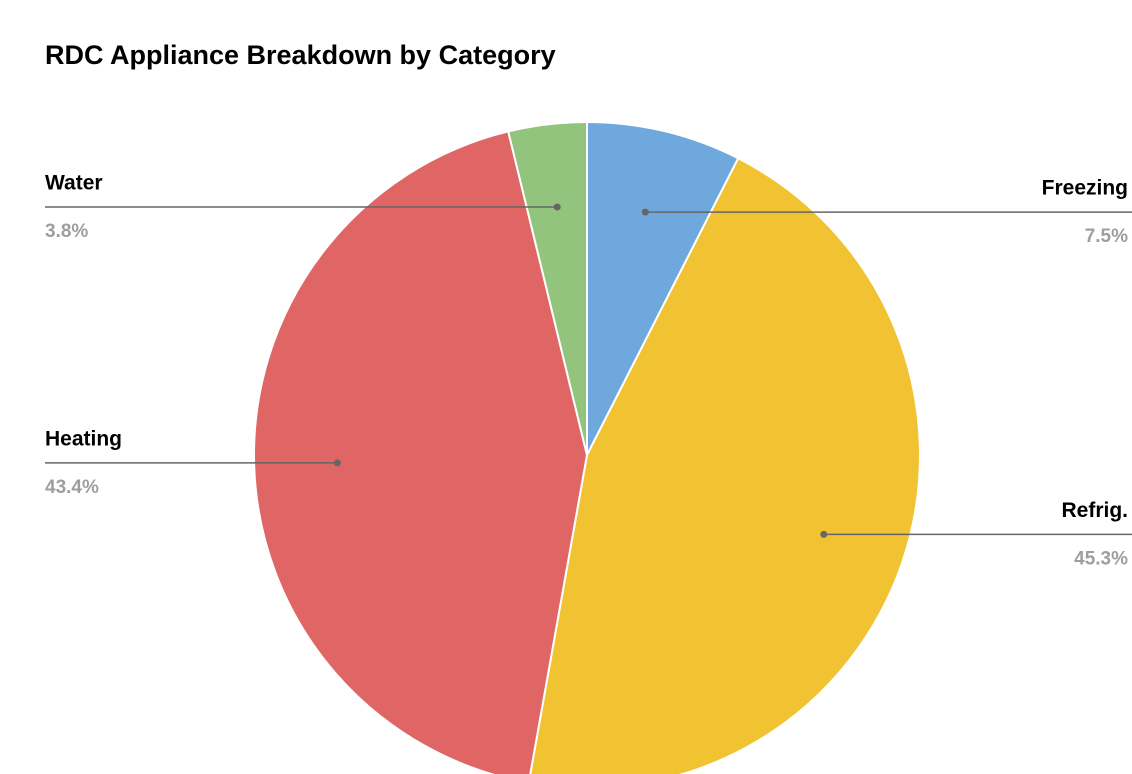 Image resolution: width=1132 pixels, height=774 pixels. Describe the element at coordinates (72, 487) in the screenshot. I see `slice-value-label: 43.4%` at that location.